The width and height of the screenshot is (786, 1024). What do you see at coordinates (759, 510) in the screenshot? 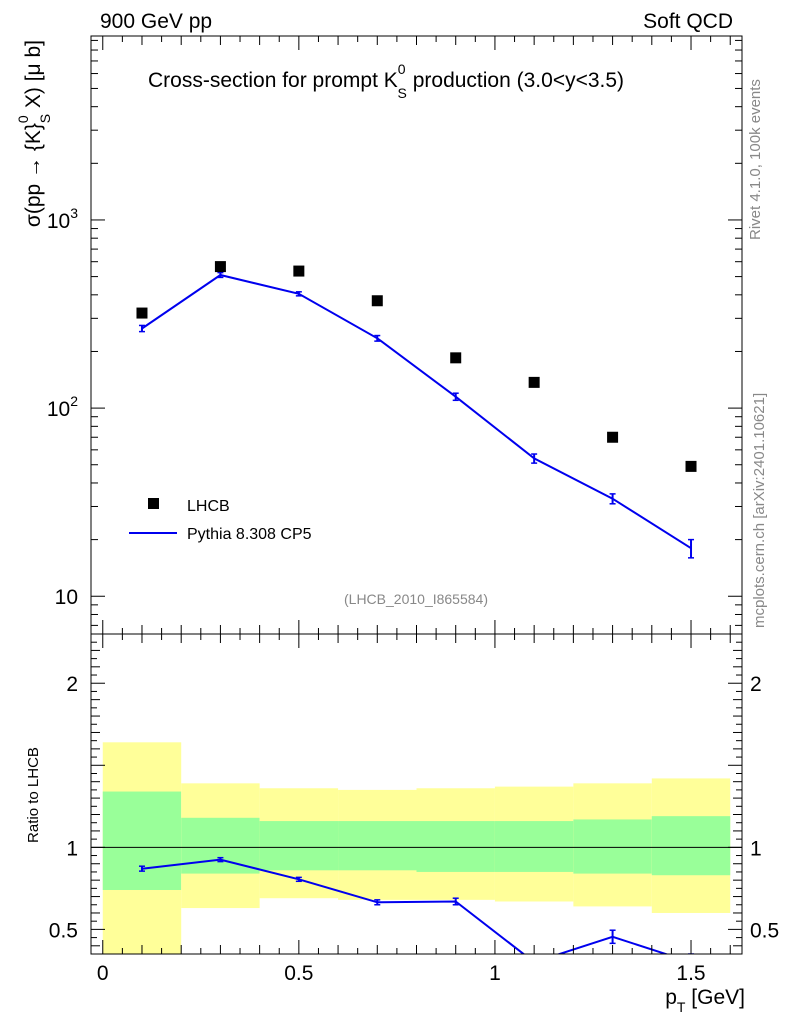
I see `side-label-mcplots: mcplots.cern.ch [arXiv:2401.10621]` at bounding box center [759, 510].